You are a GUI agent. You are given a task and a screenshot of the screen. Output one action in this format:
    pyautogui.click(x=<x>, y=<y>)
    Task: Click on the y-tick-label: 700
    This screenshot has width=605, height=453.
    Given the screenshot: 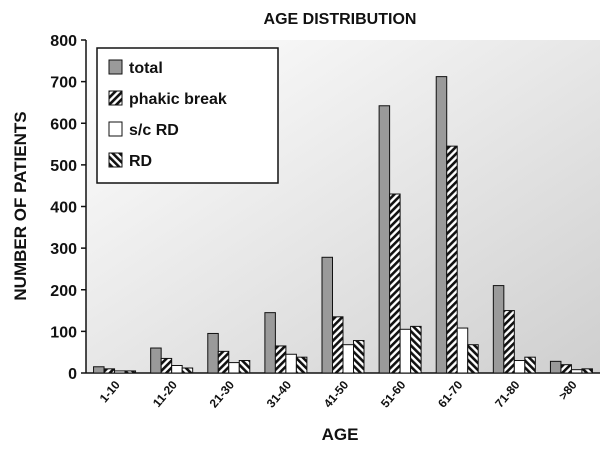 What is the action you would take?
    pyautogui.click(x=63, y=83)
    